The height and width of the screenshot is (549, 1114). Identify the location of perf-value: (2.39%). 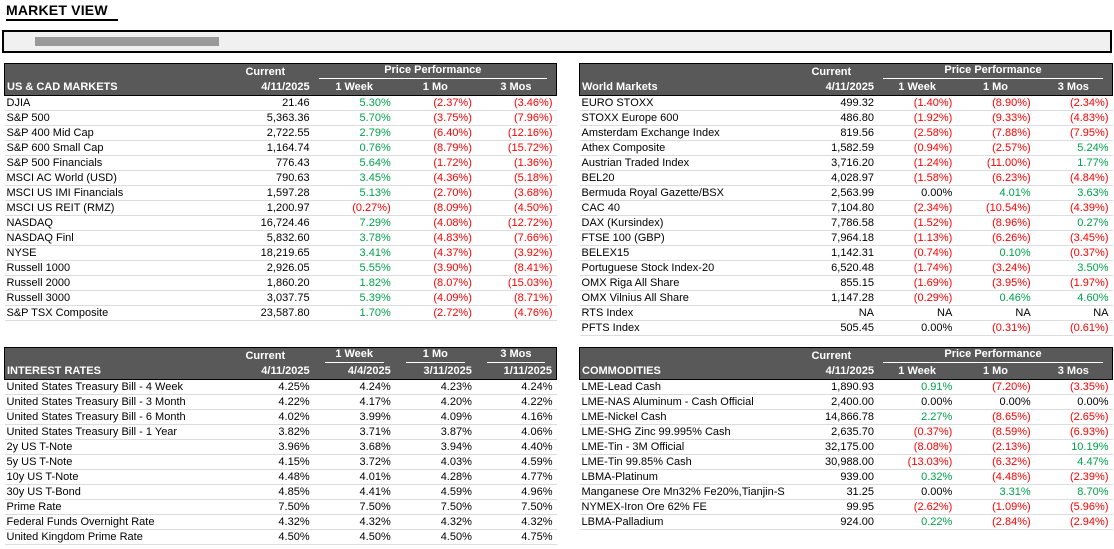
(1073, 477).